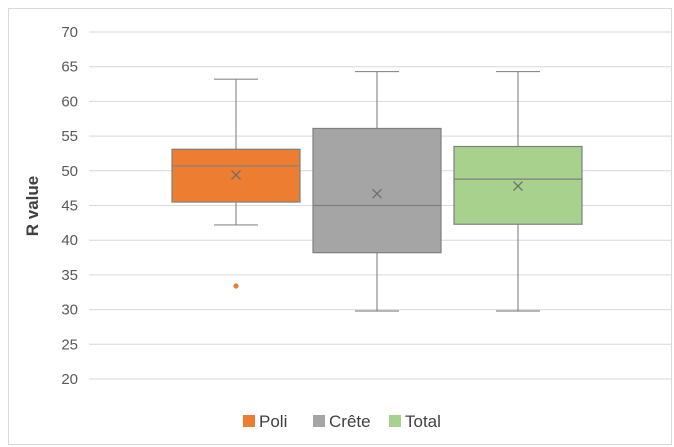  I want to click on y-tick-label: 65, so click(69, 67).